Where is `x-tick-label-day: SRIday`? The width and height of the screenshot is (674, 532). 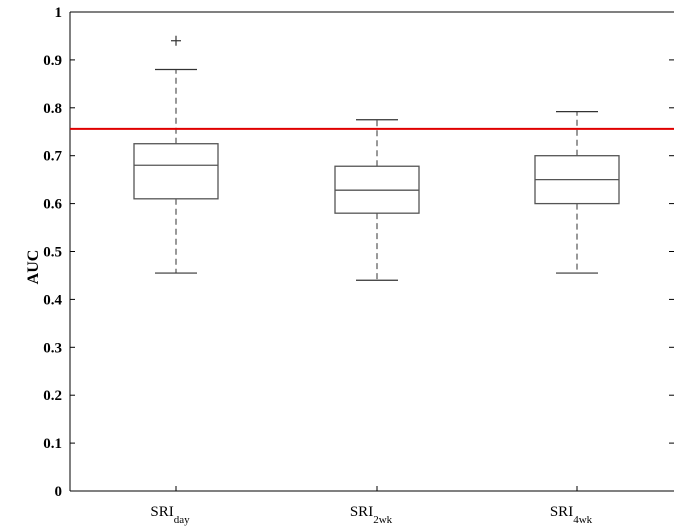
x-tick-label-day: SRIday is located at coordinates (170, 515).